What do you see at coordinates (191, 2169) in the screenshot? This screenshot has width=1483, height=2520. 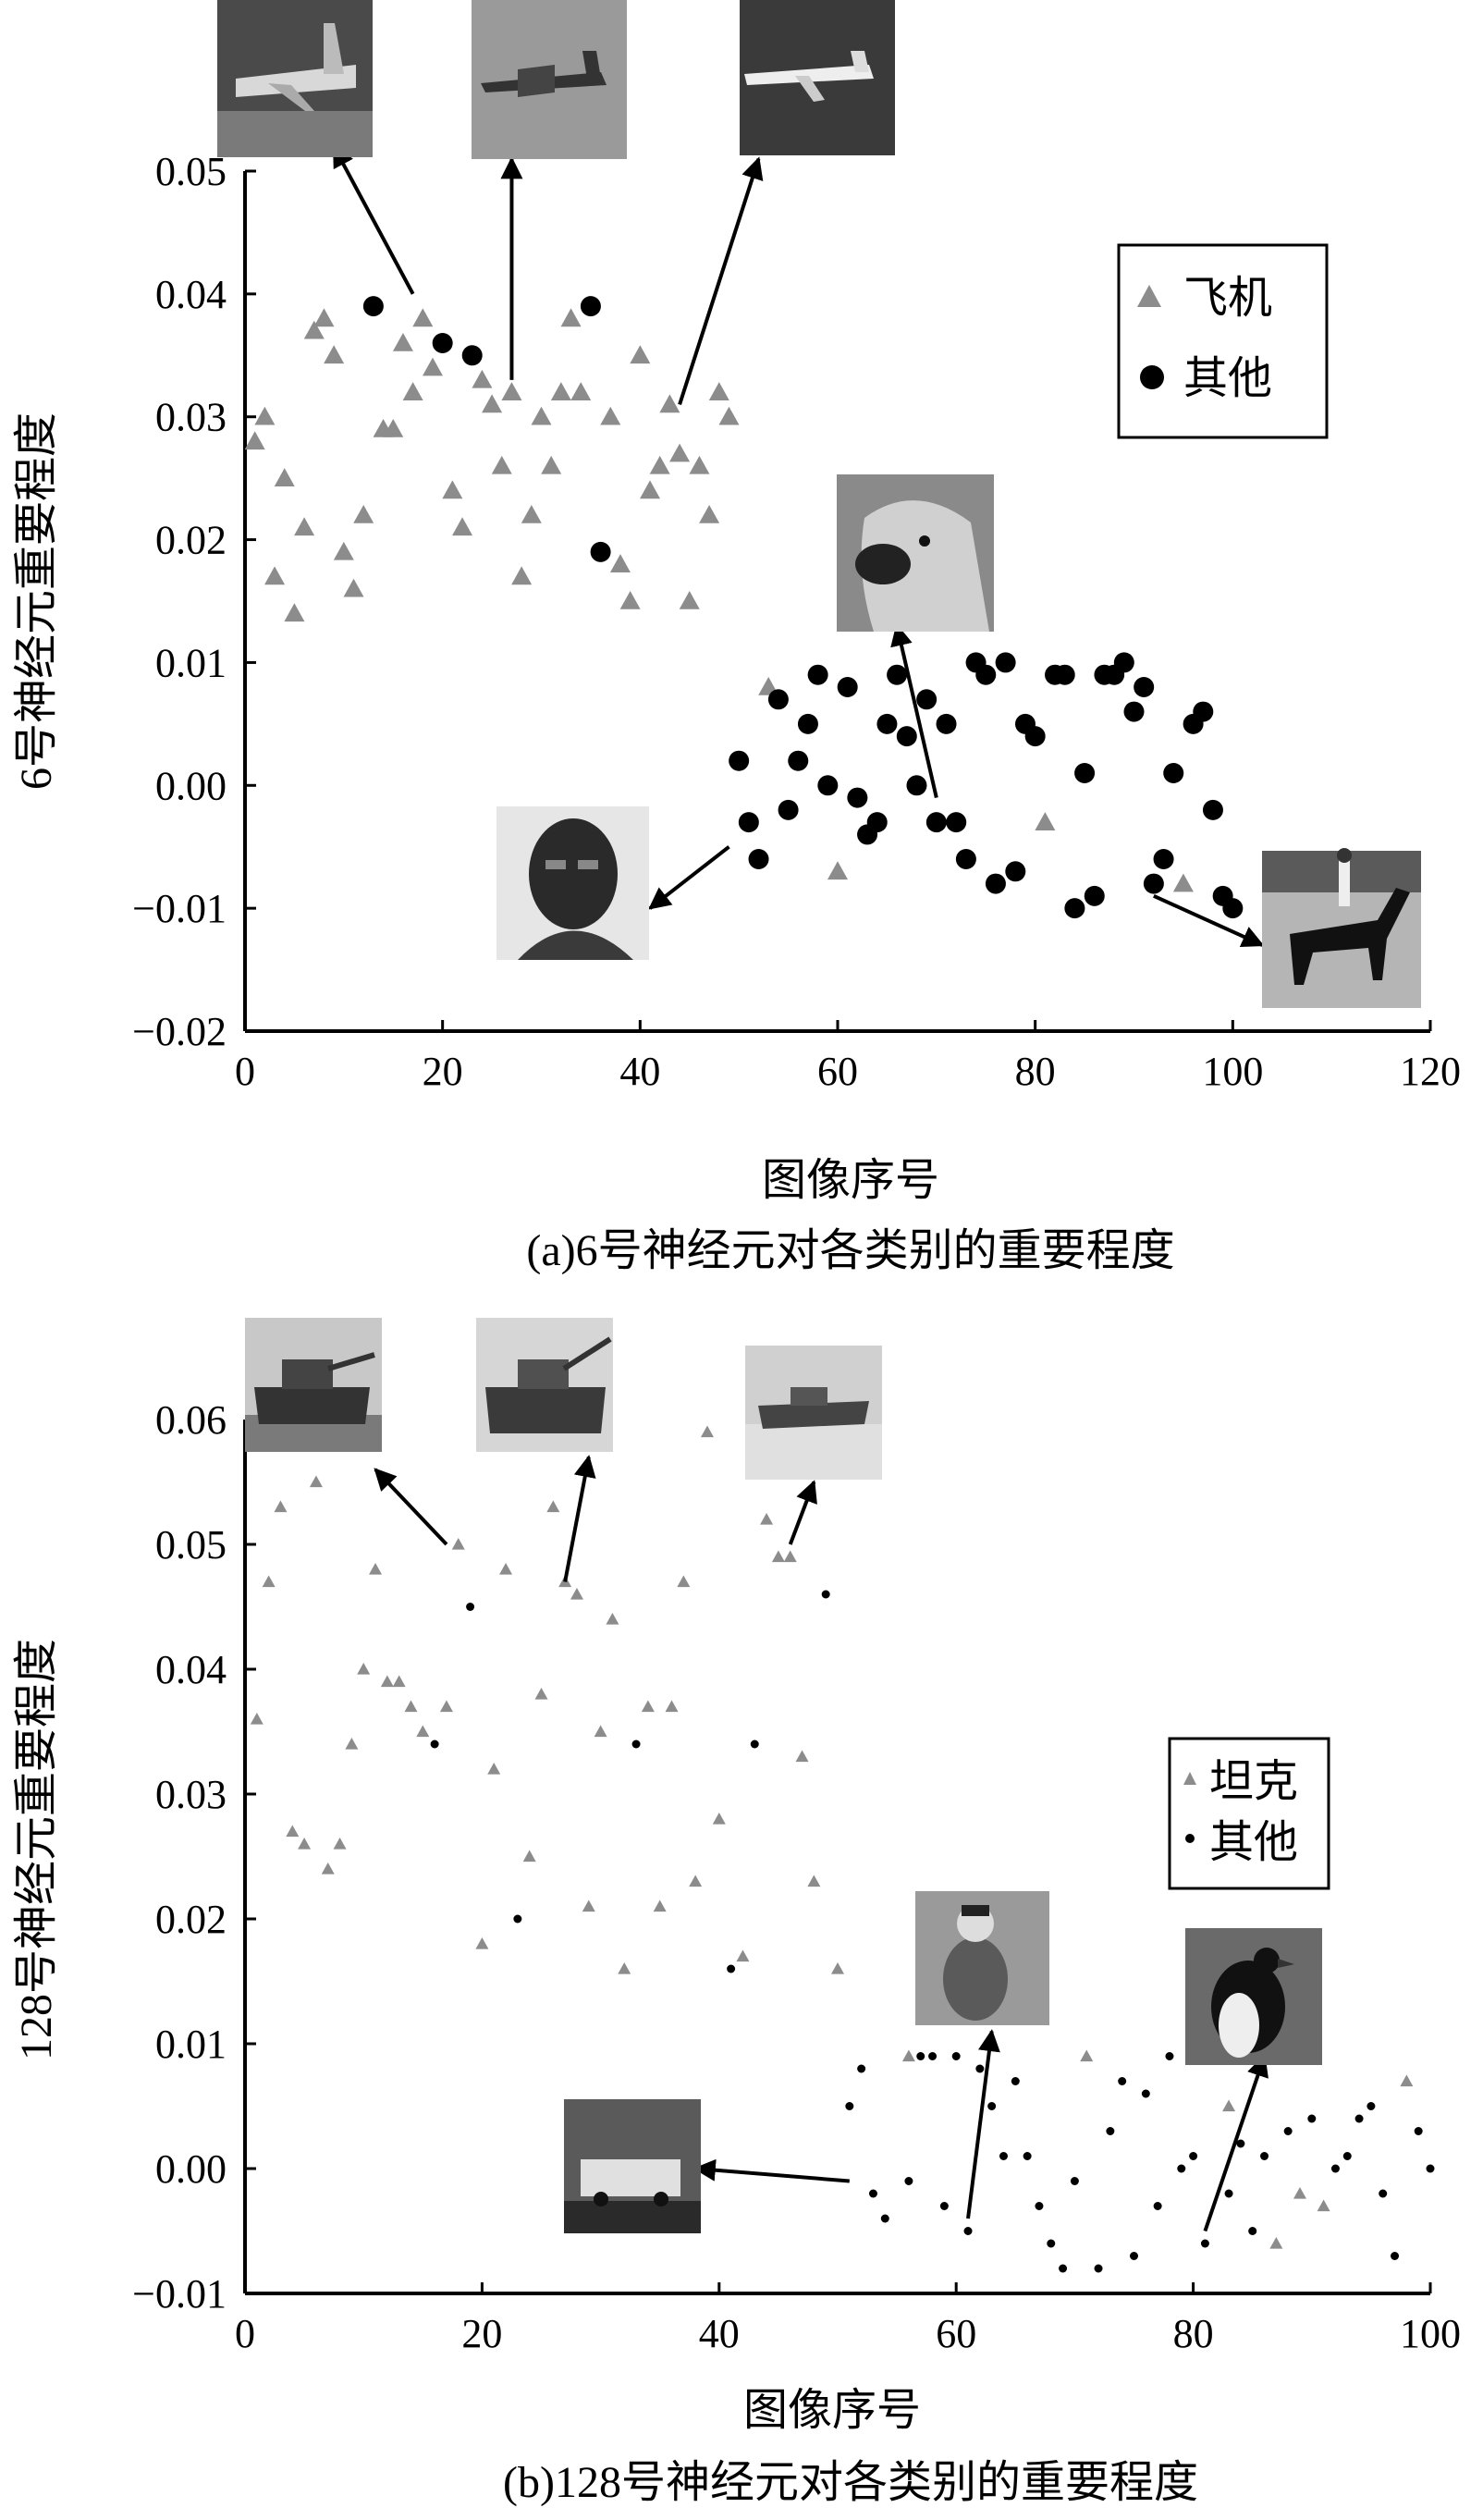 I see `chart-b-y-tick-label: 0.00` at bounding box center [191, 2169].